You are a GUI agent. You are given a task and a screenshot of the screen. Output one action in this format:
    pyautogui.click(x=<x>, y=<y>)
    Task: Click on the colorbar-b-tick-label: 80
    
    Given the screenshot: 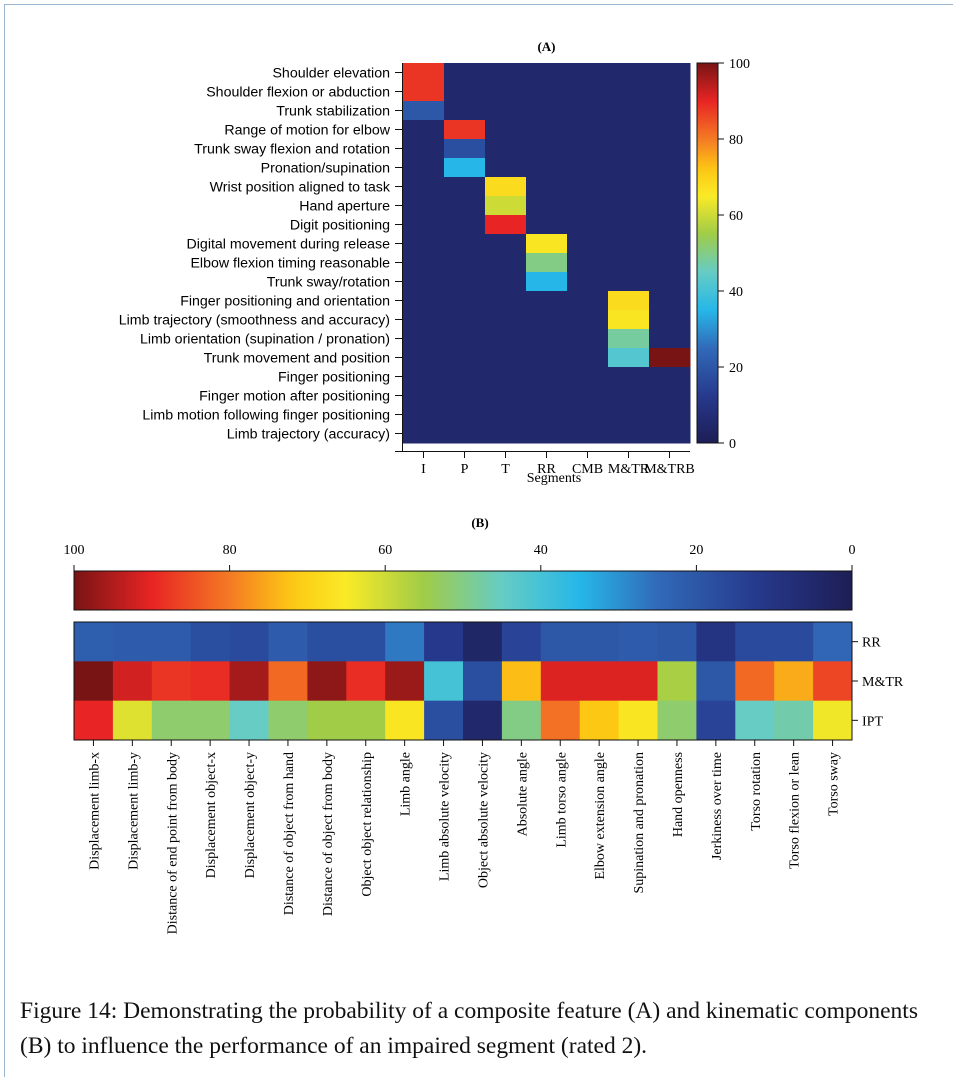 What is the action you would take?
    pyautogui.click(x=230, y=550)
    